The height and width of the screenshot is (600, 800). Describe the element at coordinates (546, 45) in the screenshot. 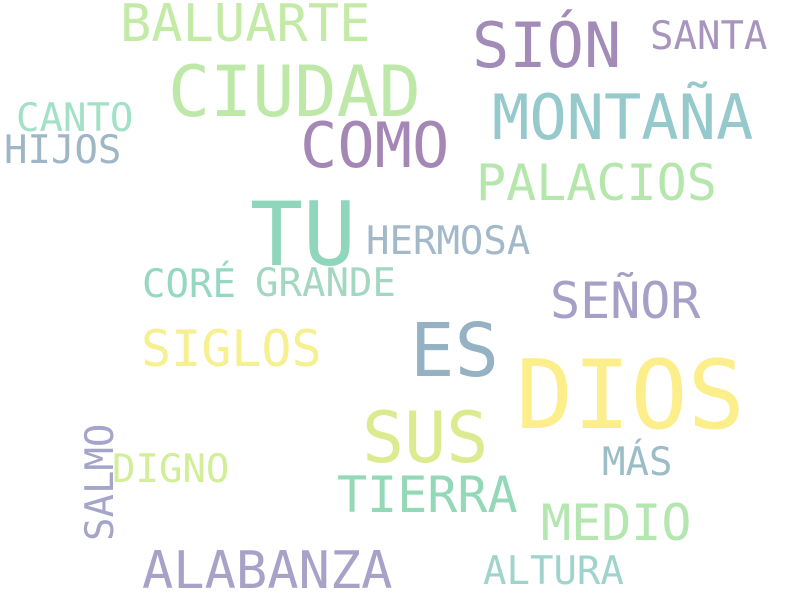

I see `word-sion: SIÓN` at that location.